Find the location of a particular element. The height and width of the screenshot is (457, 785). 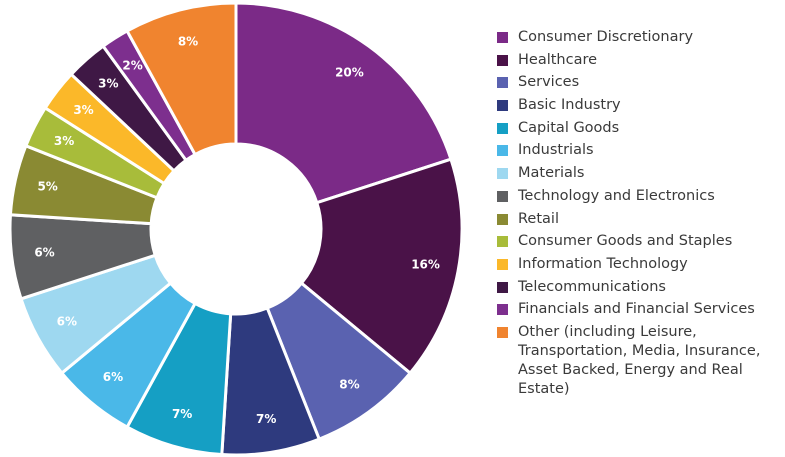

legend-label: Basic Industry is located at coordinates (569, 105).